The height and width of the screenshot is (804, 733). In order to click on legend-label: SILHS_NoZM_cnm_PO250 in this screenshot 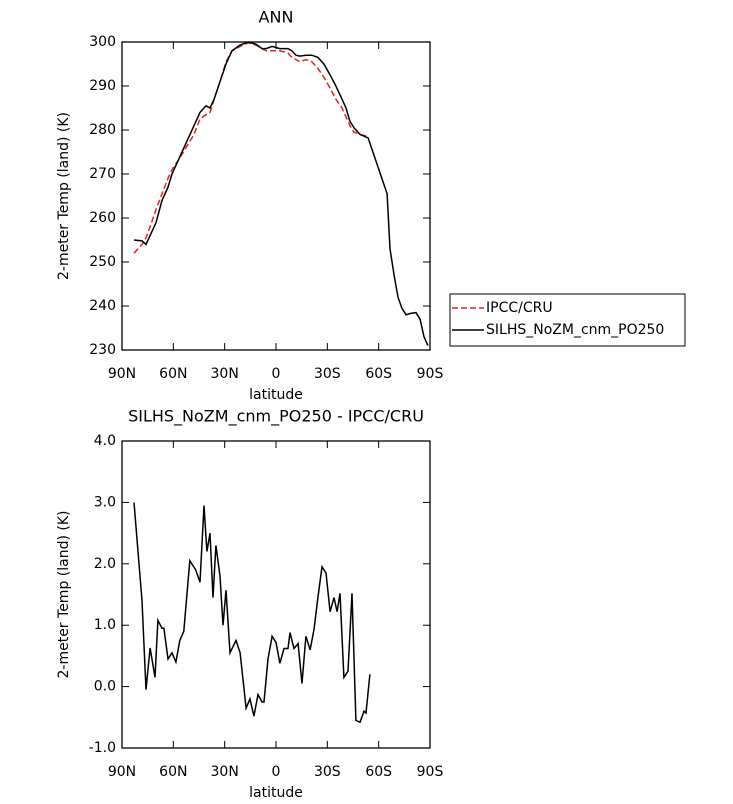, I will do `click(575, 330)`.